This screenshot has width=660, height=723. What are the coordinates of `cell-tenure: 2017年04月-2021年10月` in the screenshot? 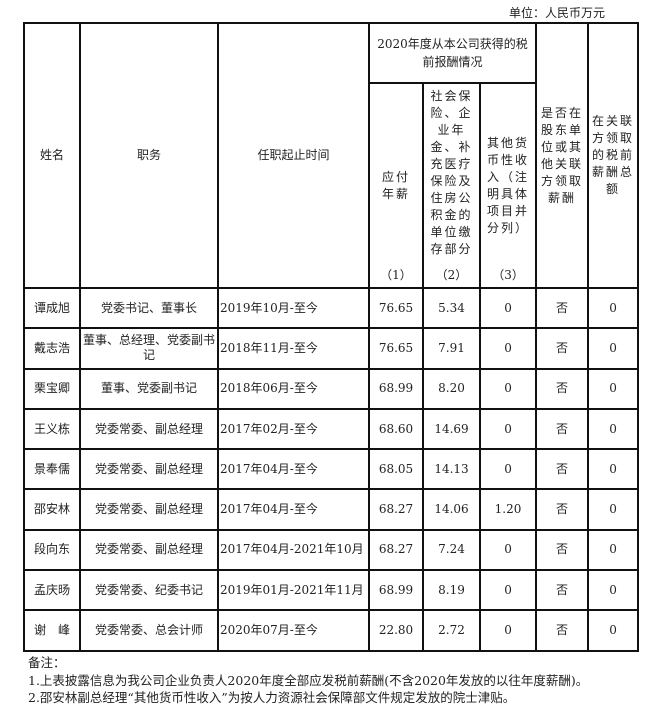 It's located at (293, 550).